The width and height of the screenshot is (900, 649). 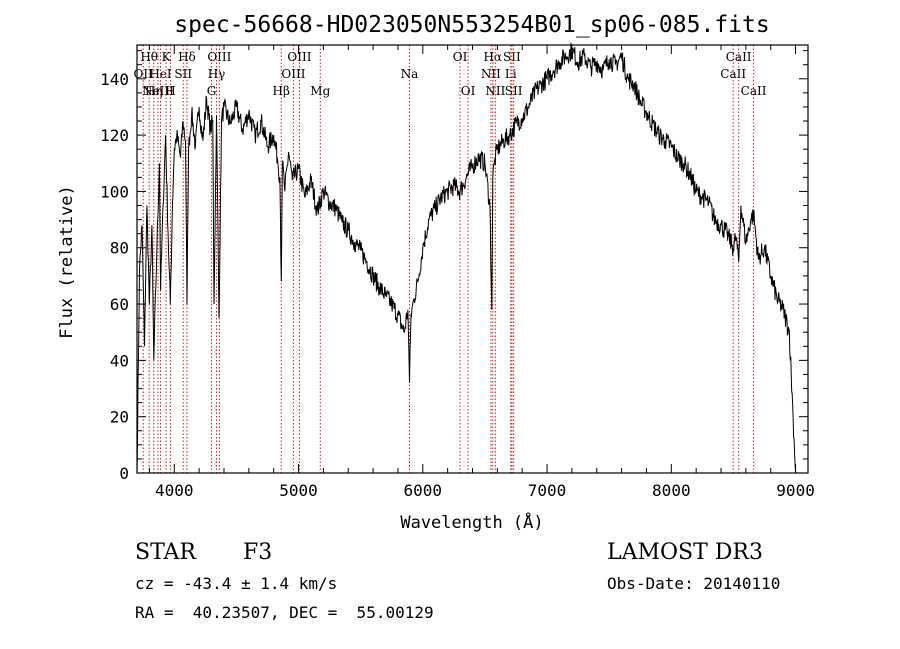 What do you see at coordinates (119, 417) in the screenshot?
I see `y-tick-label-1: 20` at bounding box center [119, 417].